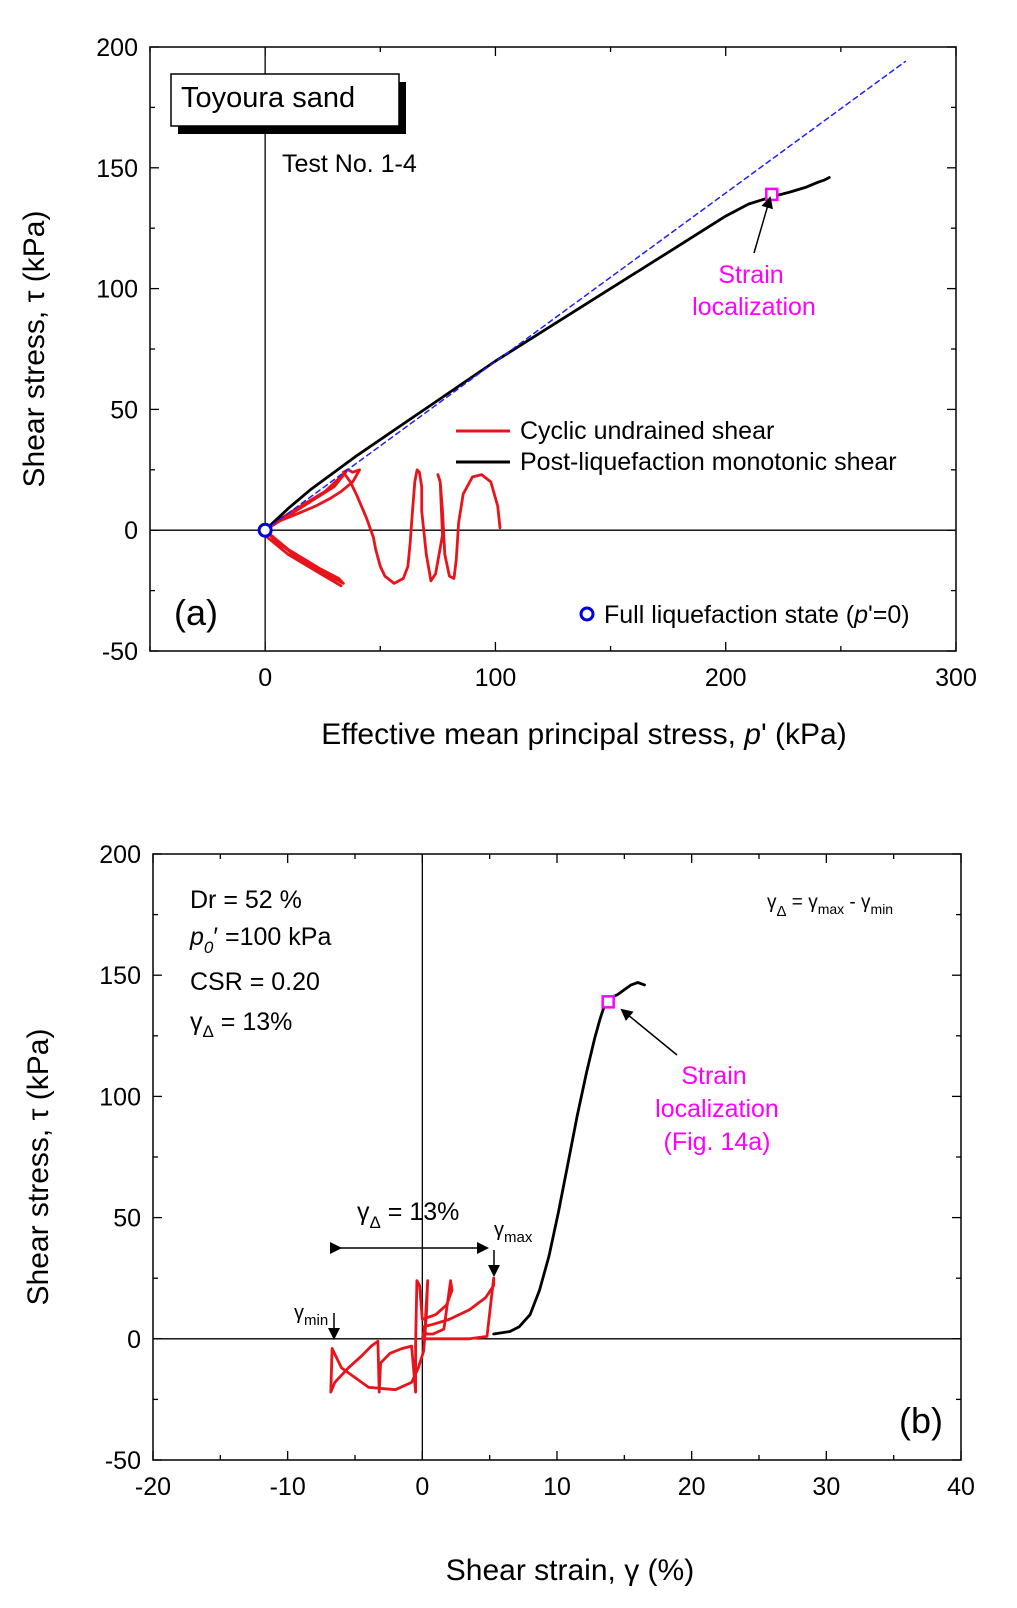  What do you see at coordinates (772, 194) in the screenshot?
I see `panel-a-point-strain-localization` at bounding box center [772, 194].